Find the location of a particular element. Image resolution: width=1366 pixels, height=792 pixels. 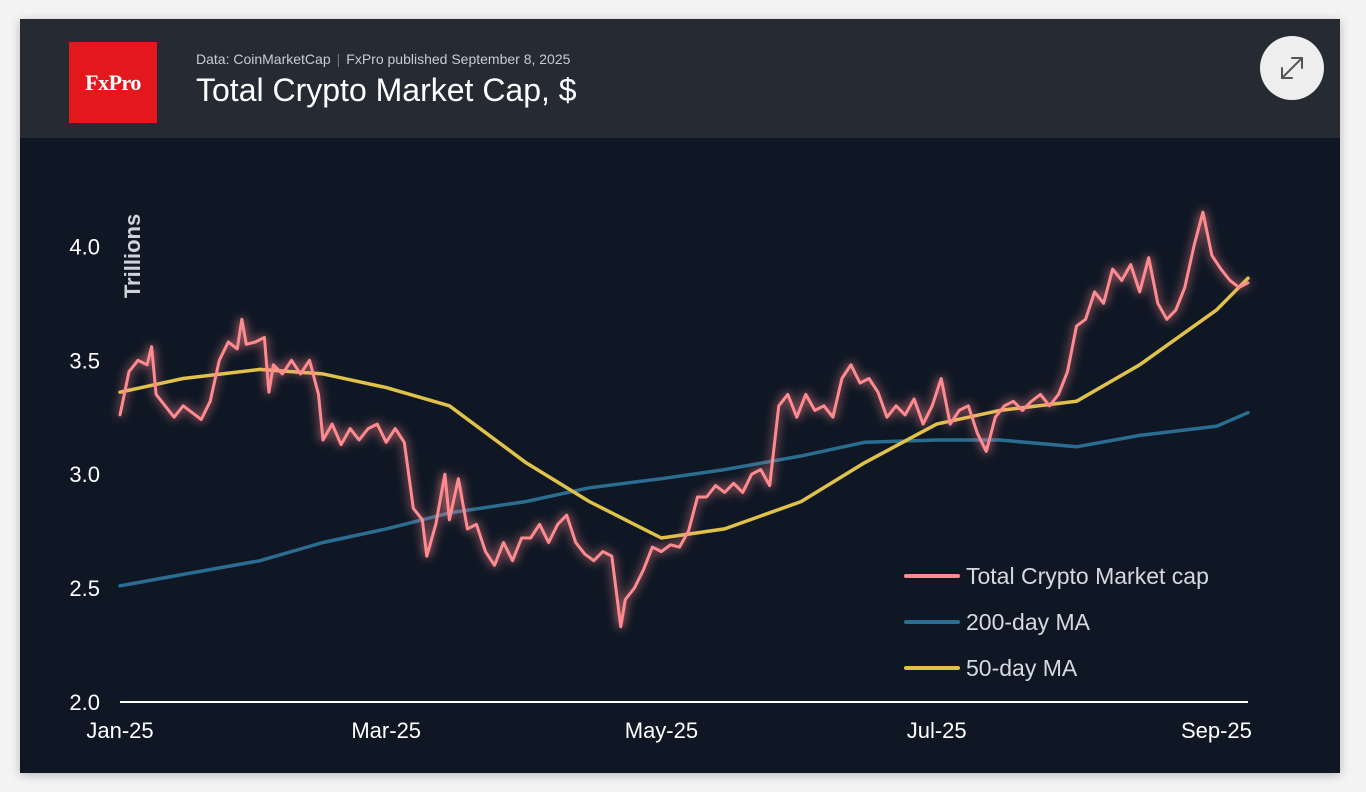

legend-label: Total Crypto Market cap is located at coordinates (1087, 576).